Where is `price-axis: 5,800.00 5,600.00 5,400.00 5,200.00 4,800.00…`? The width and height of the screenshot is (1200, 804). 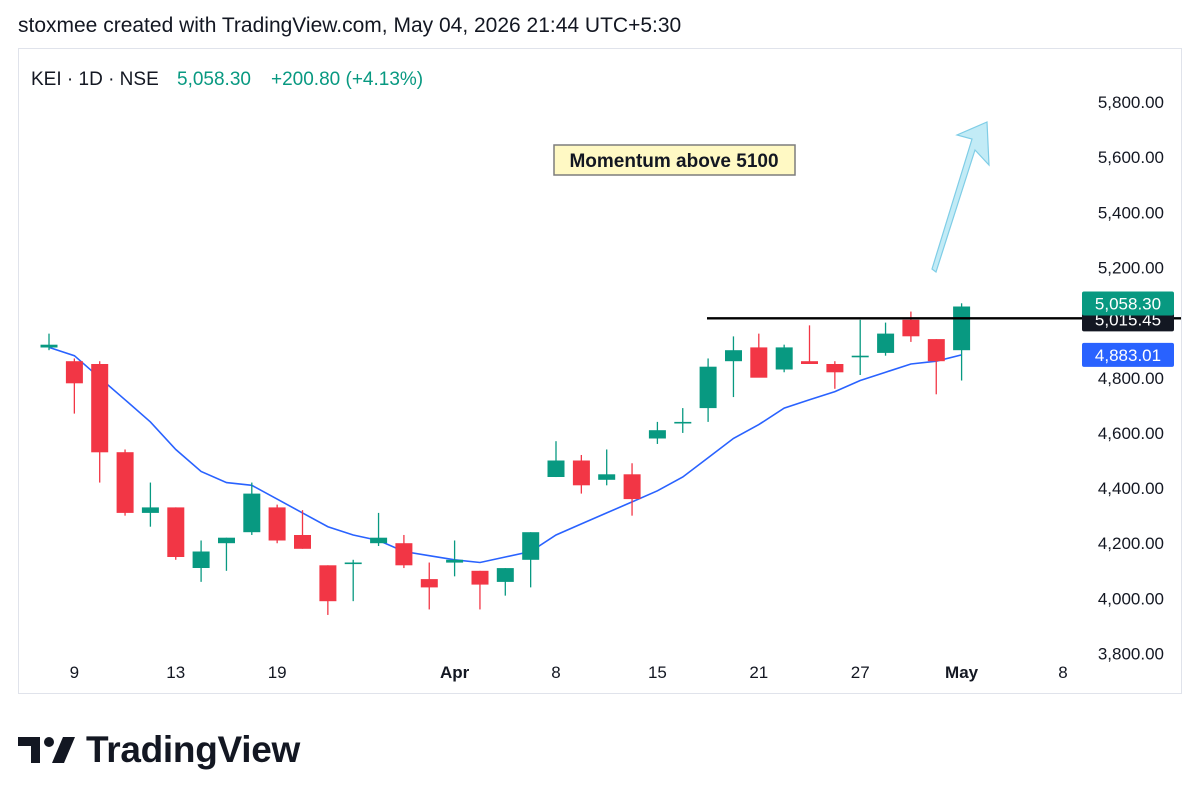
price-axis: 5,800.00 5,600.00 5,400.00 5,200.00 4,800.00… is located at coordinates (1131, 378).